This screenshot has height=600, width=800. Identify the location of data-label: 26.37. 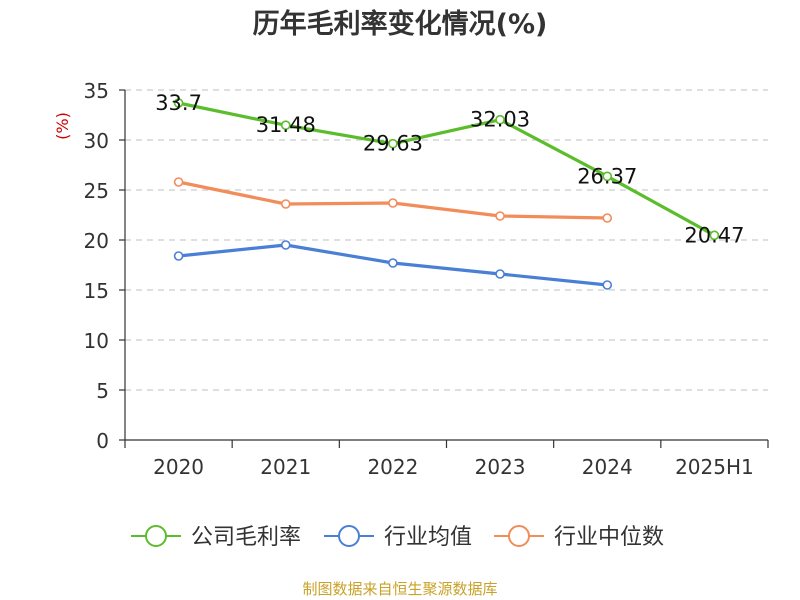
(607, 176).